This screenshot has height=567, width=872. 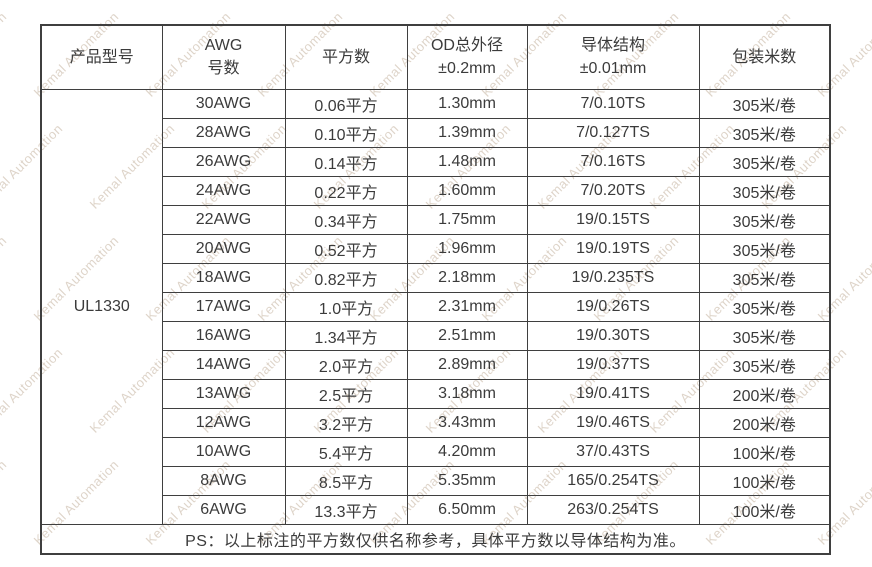 What do you see at coordinates (467, 422) in the screenshot?
I see `od-cell: 3.43mm` at bounding box center [467, 422].